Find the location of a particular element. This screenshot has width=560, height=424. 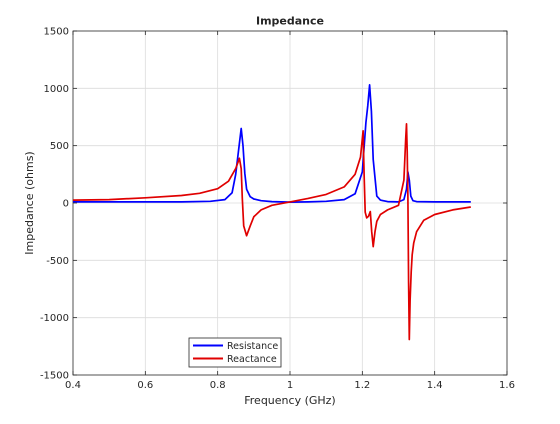

y-tick-label: -1500 is located at coordinates (54, 376).